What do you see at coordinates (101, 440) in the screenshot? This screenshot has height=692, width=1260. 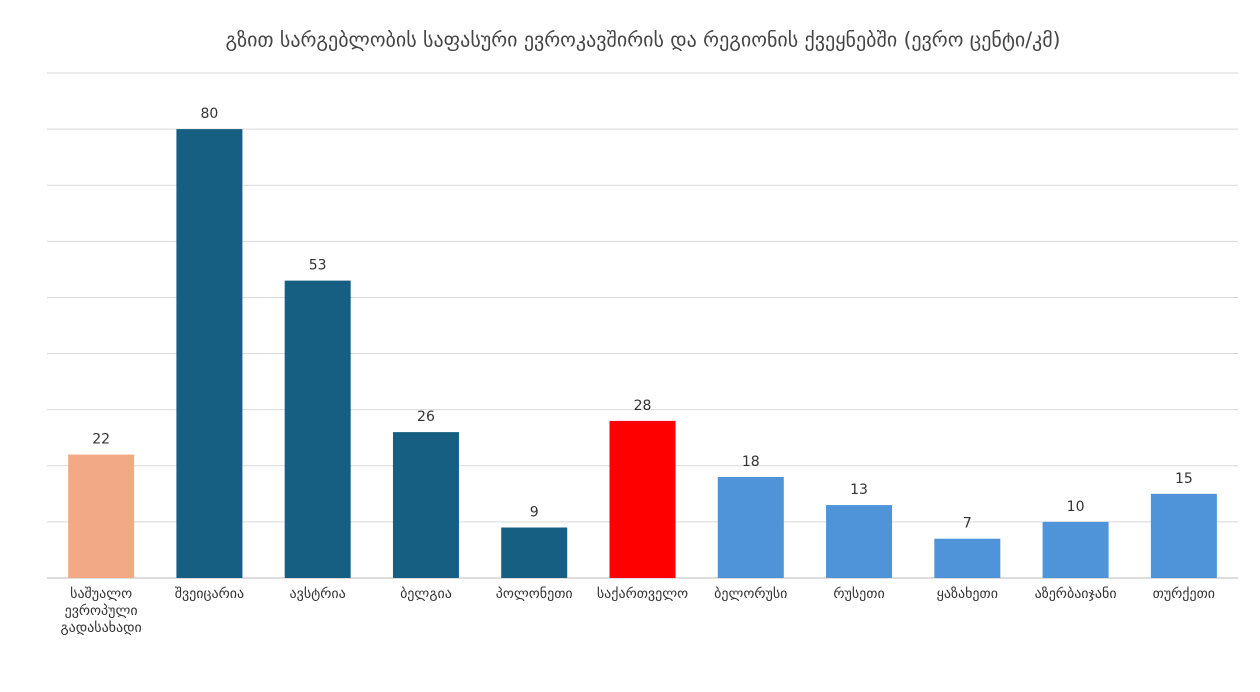 I see `value-label: 22` at bounding box center [101, 440].